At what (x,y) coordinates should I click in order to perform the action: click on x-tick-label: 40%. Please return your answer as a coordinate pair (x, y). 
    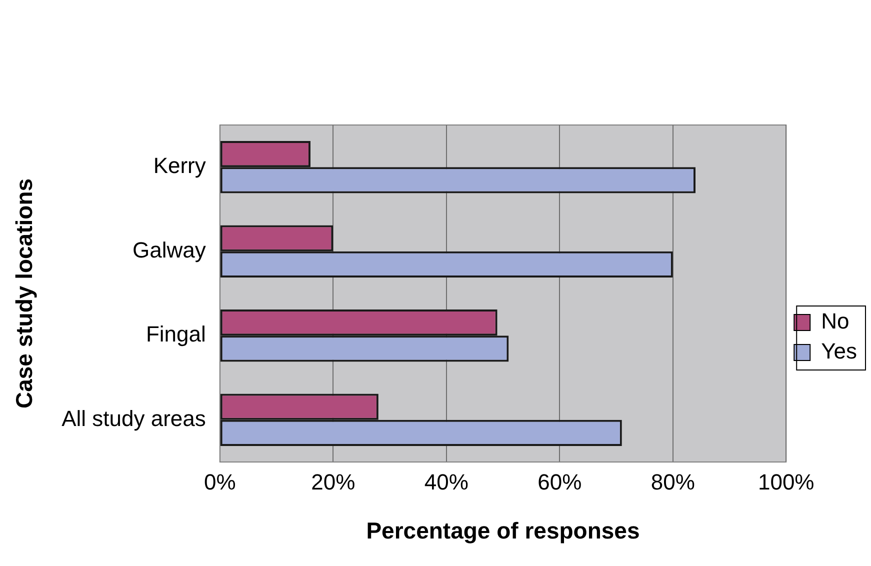
    Looking at the image, I should click on (446, 481).